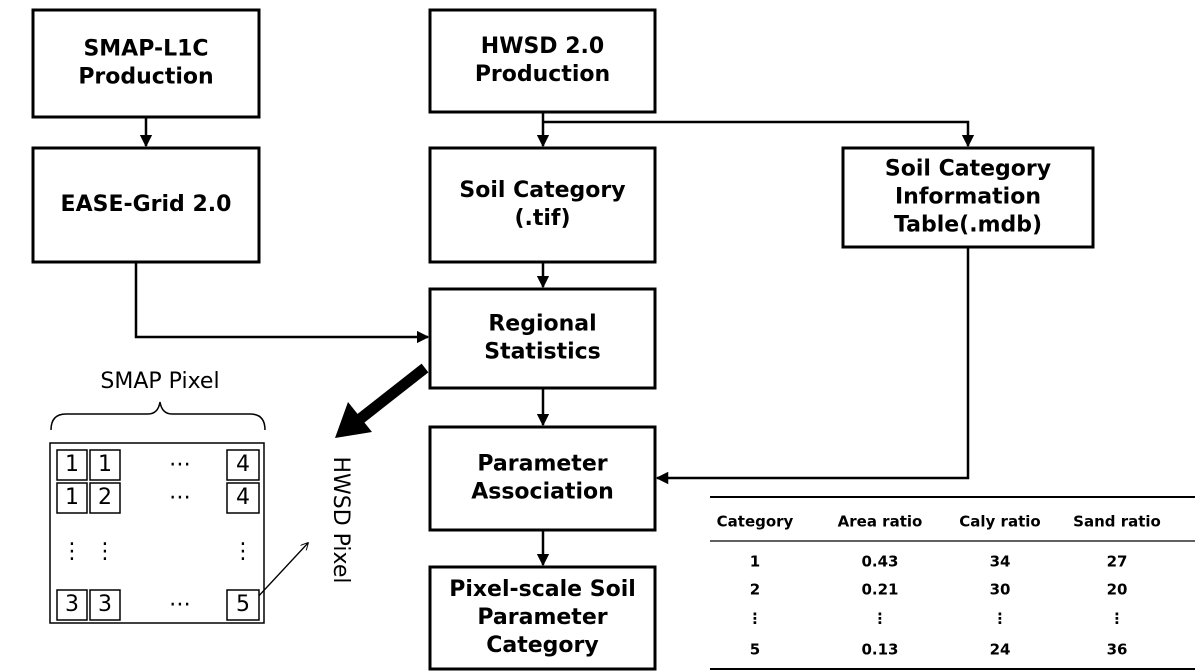  I want to click on node: Regional Statistics, so click(542, 338).